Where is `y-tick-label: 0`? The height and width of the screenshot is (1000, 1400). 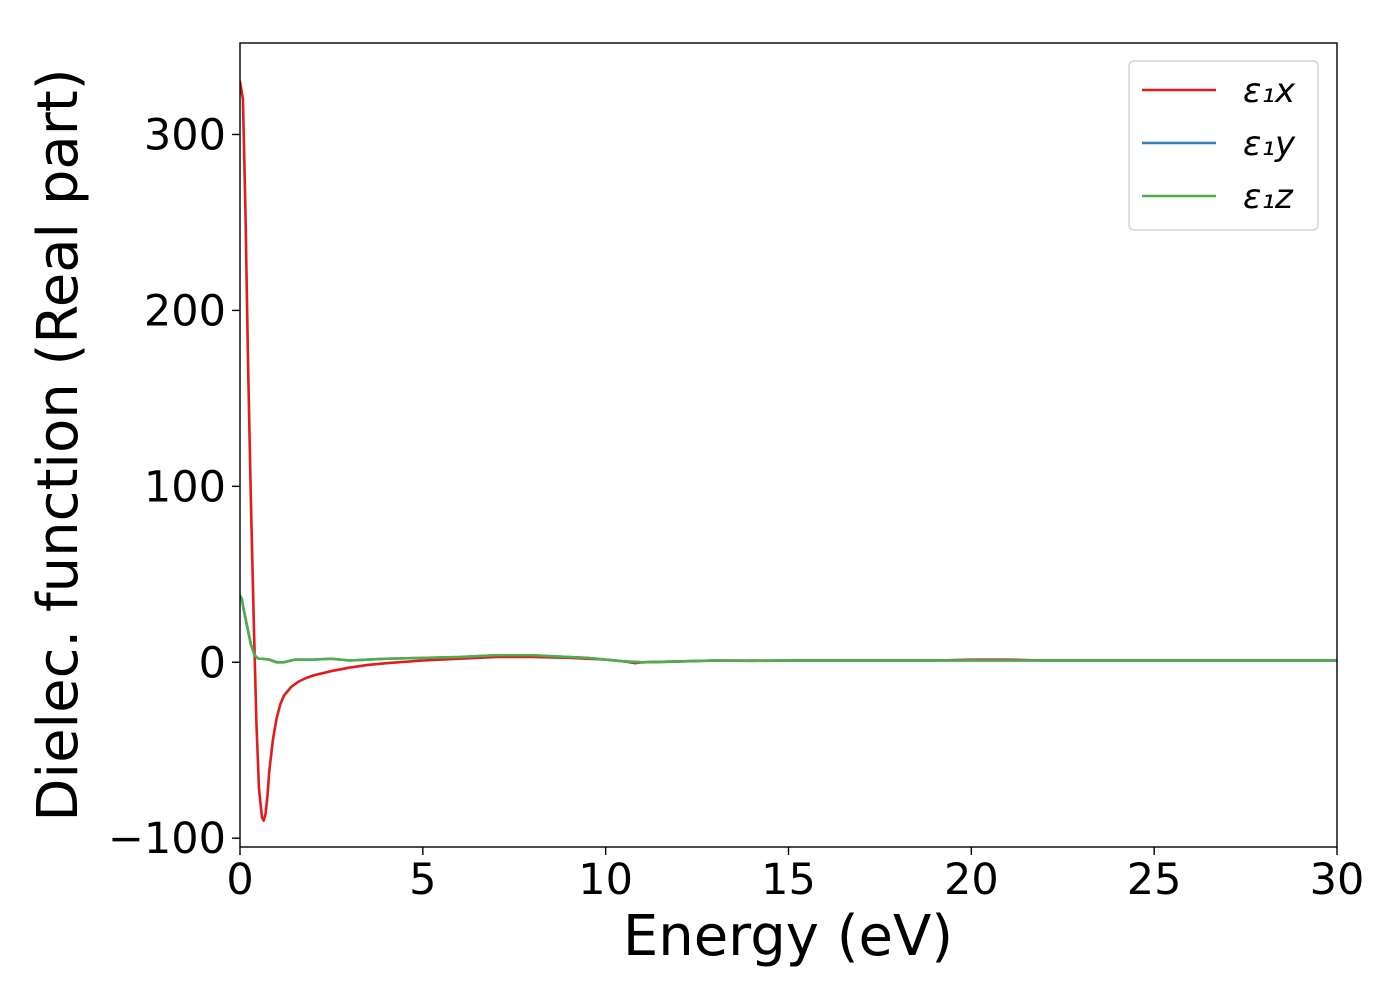 y-tick-label: 0 is located at coordinates (212, 663).